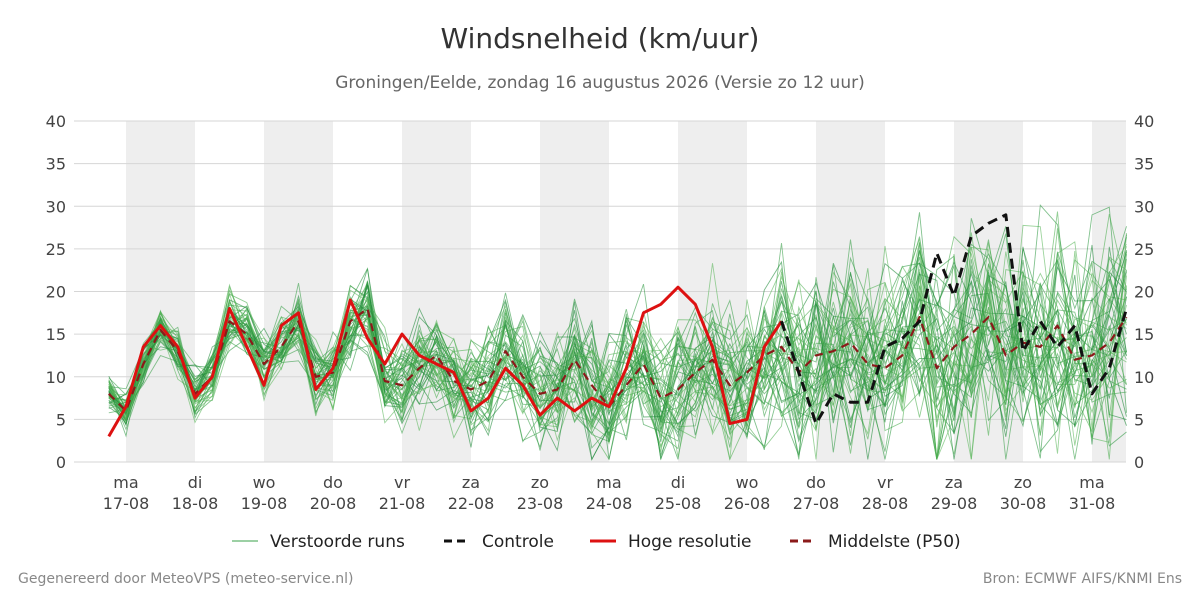  I want to click on legend-label-control: Controle, so click(518, 542).